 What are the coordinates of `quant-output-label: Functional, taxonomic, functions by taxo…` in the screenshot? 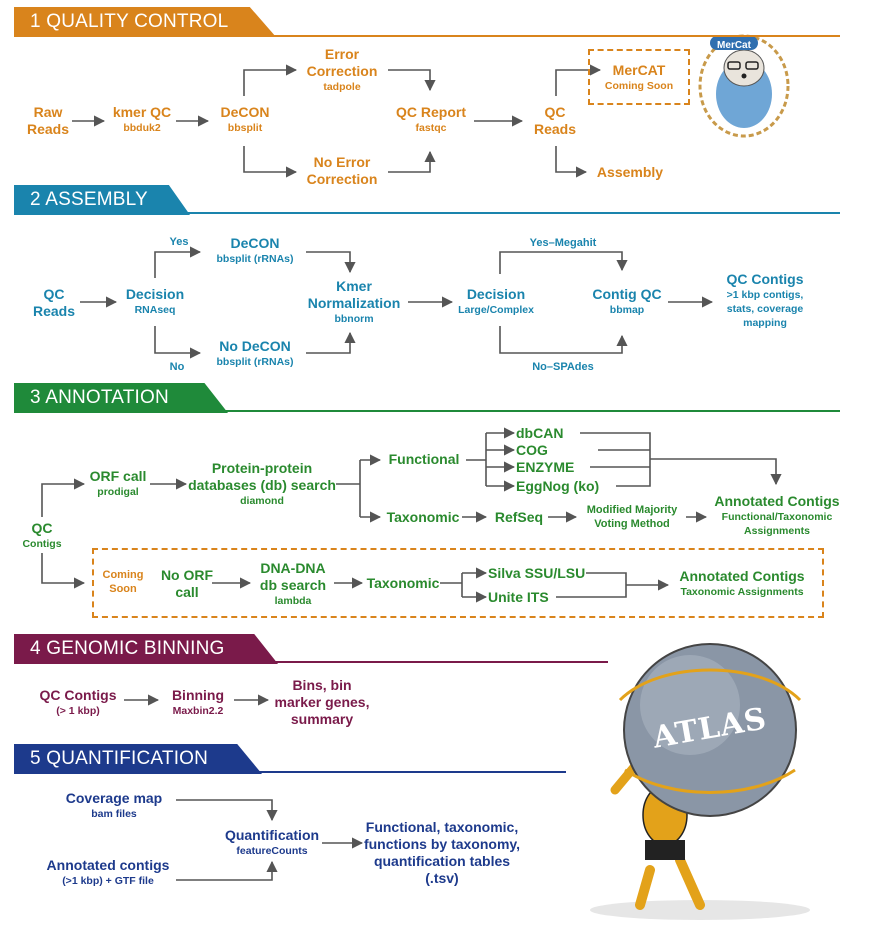 It's located at (442, 852).